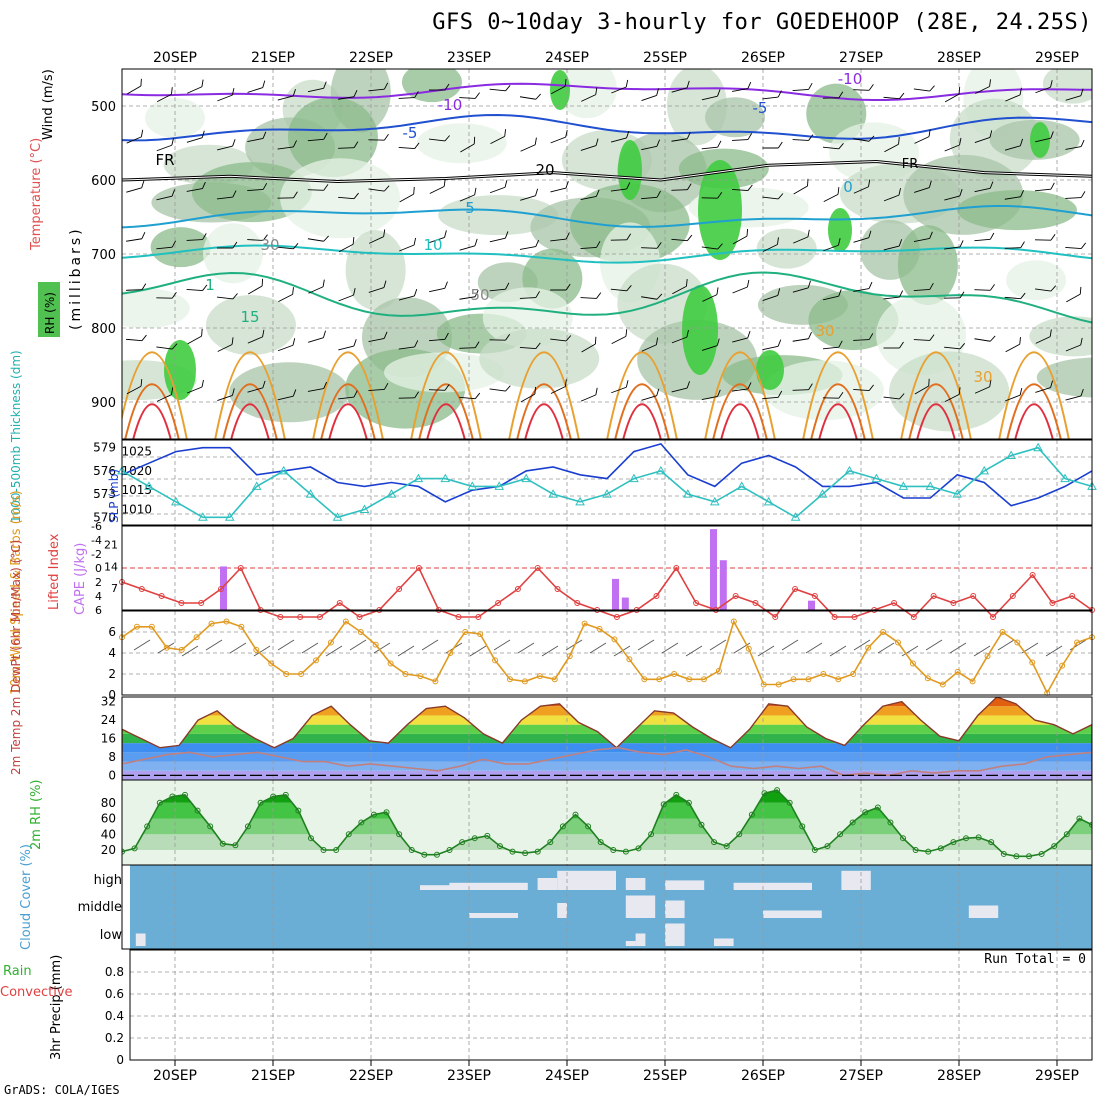 The height and width of the screenshot is (1100, 1100). Describe the element at coordinates (136, 471) in the screenshot. I see `slp-tick: 1020` at that location.